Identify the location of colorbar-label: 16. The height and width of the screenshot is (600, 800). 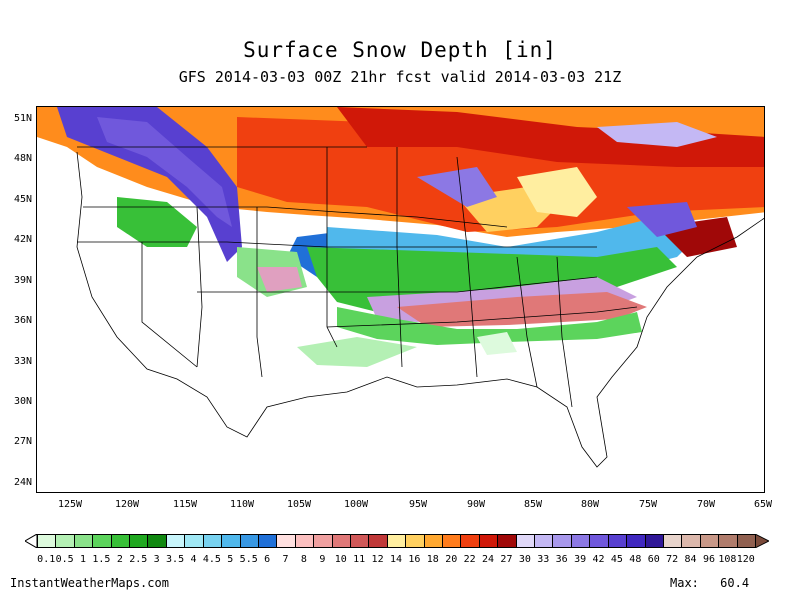
(414, 559).